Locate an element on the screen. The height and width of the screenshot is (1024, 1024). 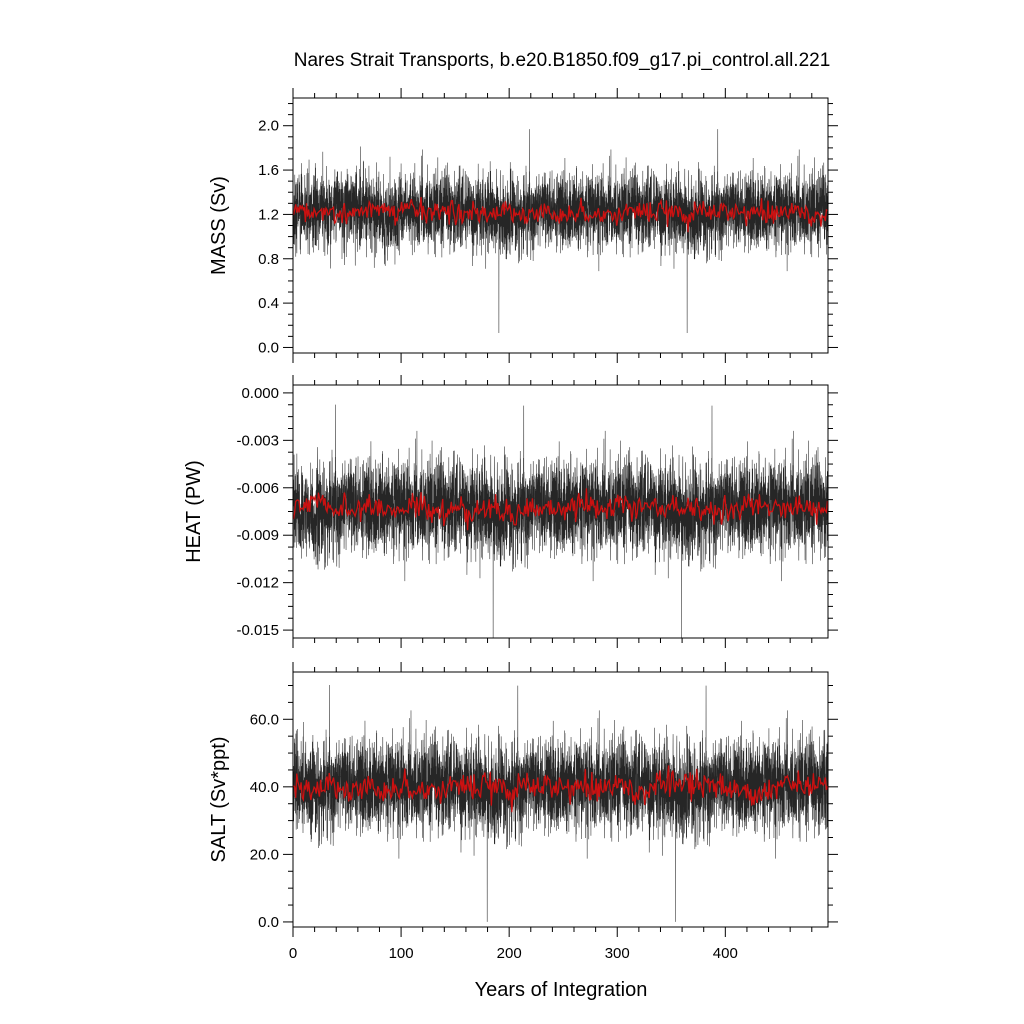
salt-ytick-label: 60.0 is located at coordinates (264, 719).